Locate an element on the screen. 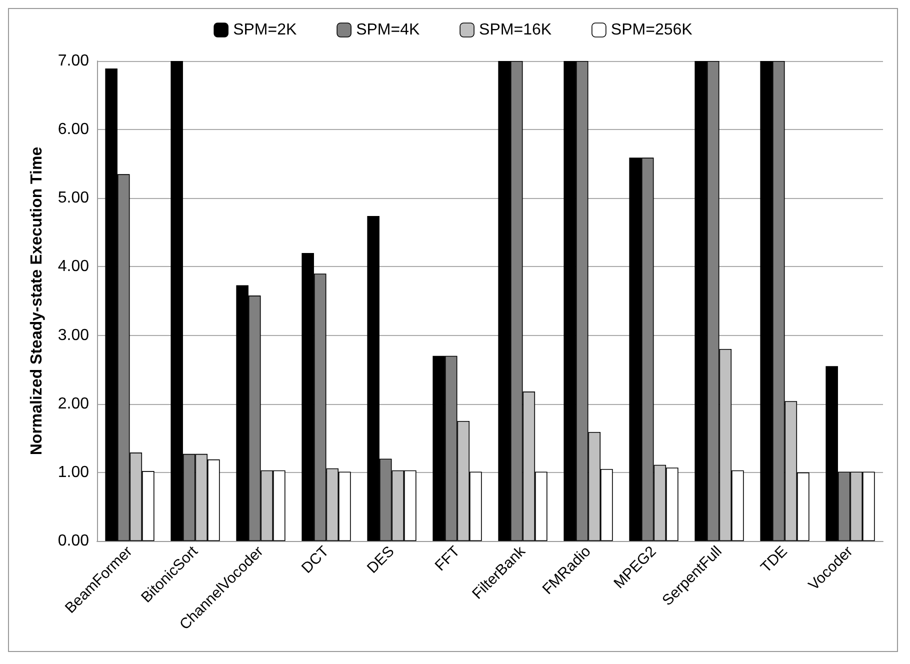 This screenshot has width=910, height=664. y-axis-title: Normalized Steady-state Execution Time is located at coordinates (37, 301).